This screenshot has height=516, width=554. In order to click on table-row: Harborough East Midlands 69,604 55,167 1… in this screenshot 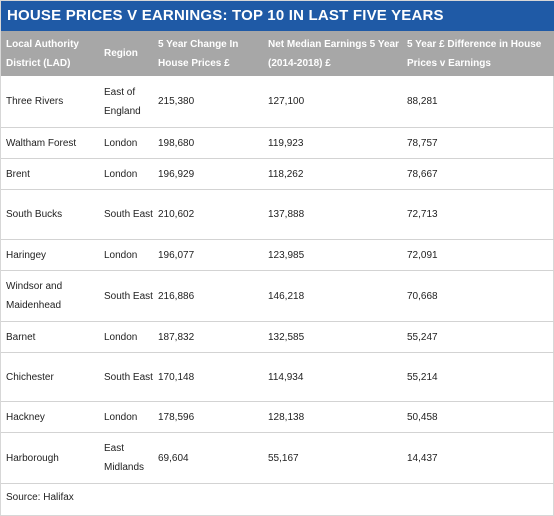, I will do `click(277, 458)`.